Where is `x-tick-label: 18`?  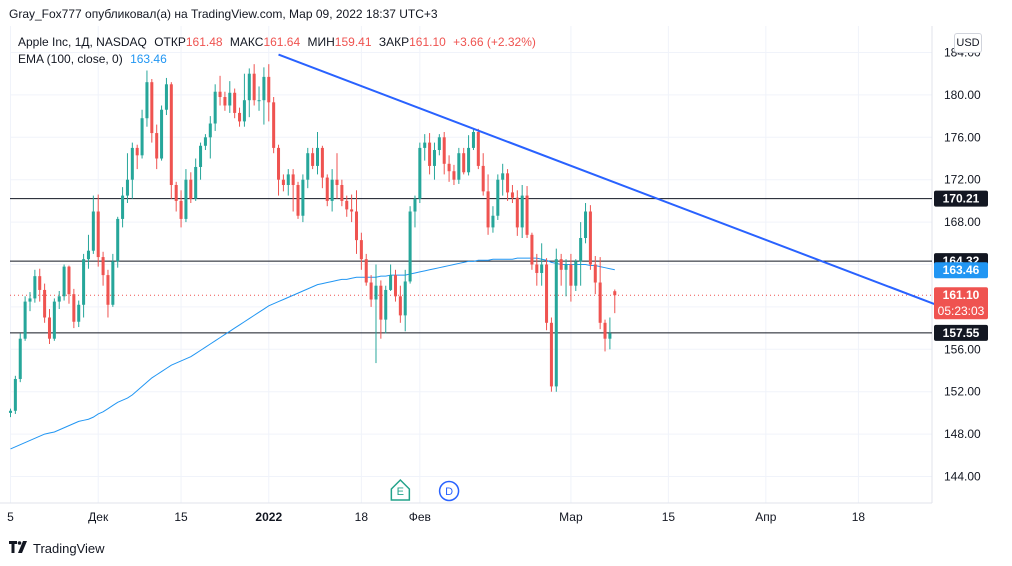
x-tick-label: 18 is located at coordinates (362, 517).